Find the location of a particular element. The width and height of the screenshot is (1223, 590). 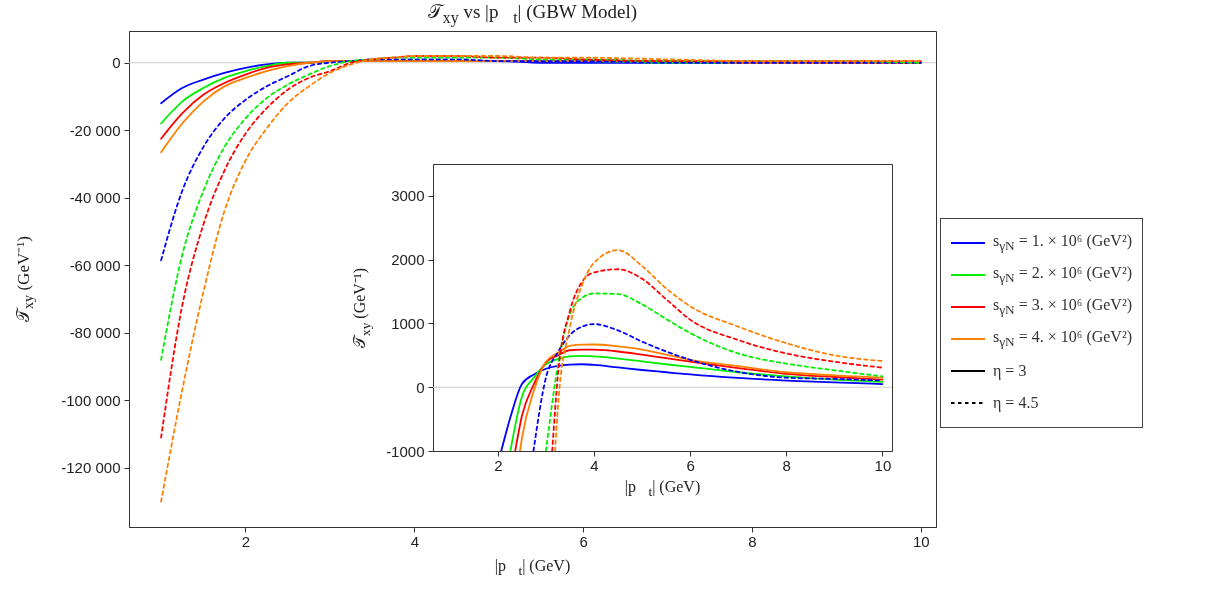

y-tick-label: -100 000 is located at coordinates (91, 400).